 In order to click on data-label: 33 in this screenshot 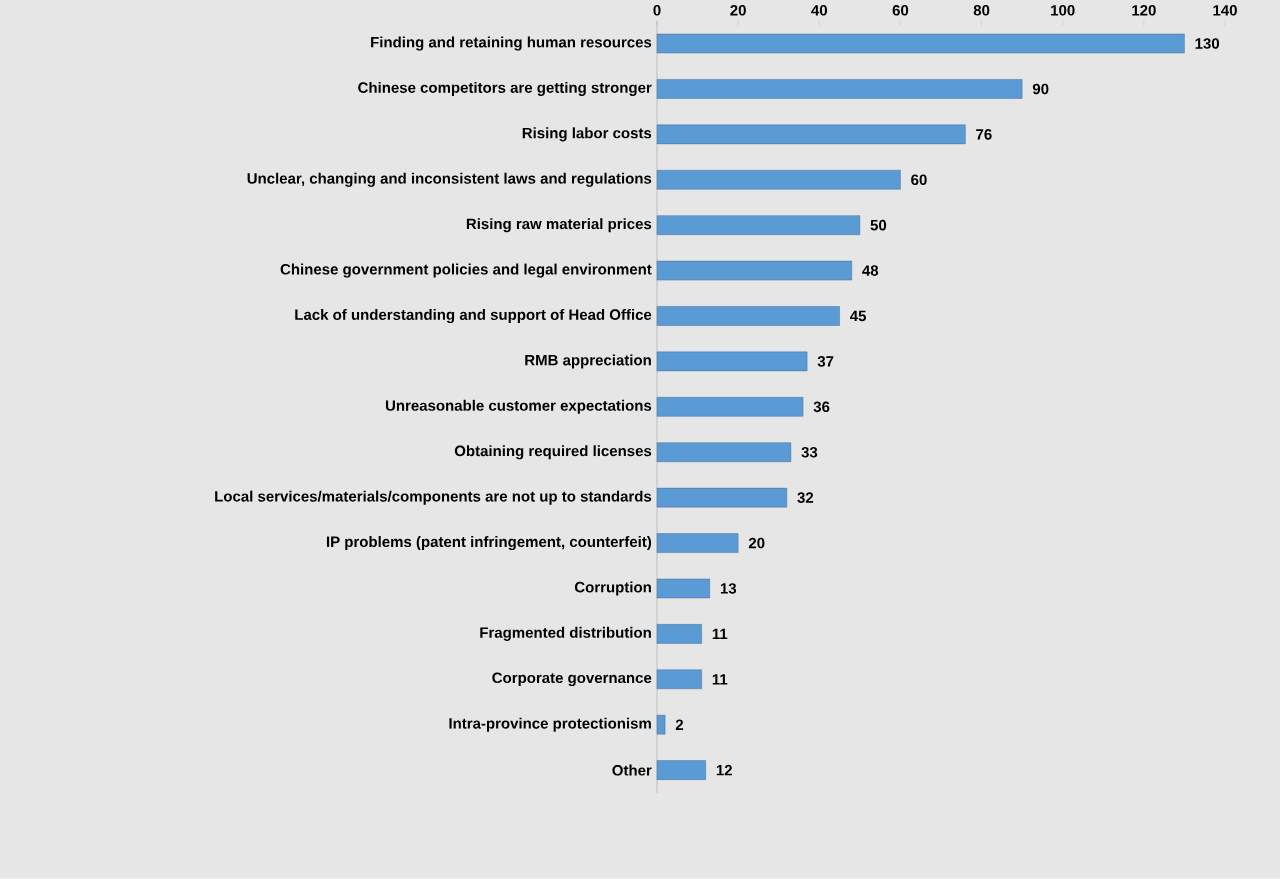, I will do `click(809, 452)`.